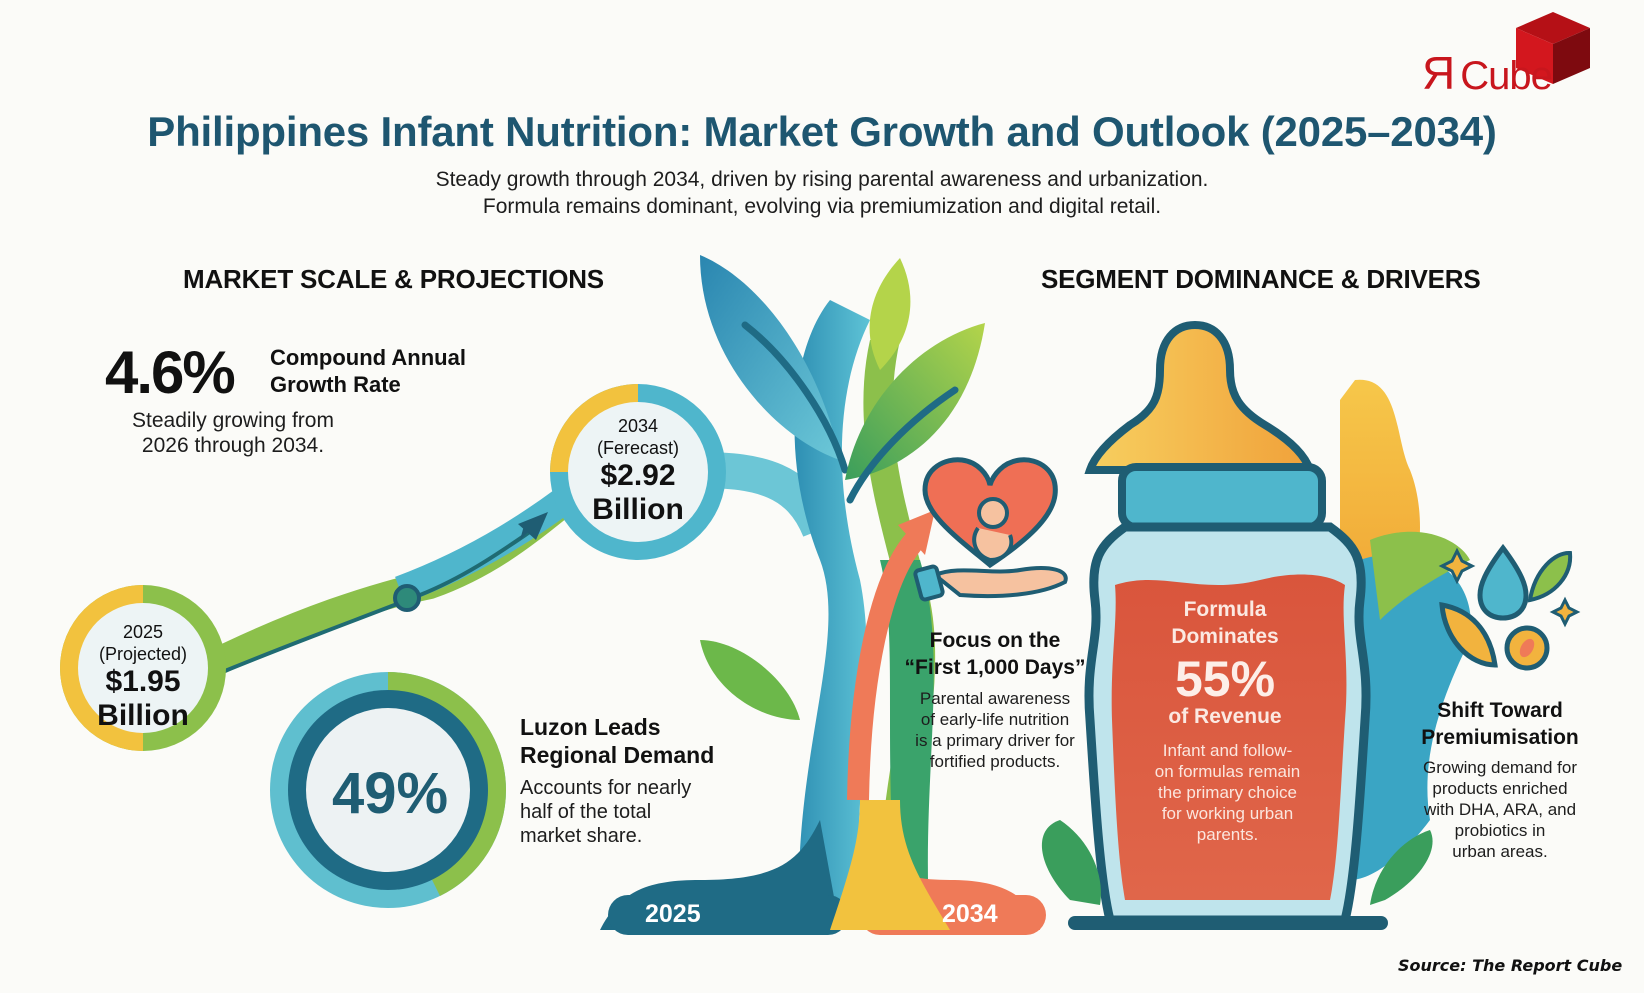 This screenshot has height=993, width=1644. I want to click on section-heading-segment: SEGMENT DOMINANCE & DRIVERS, so click(1261, 279).